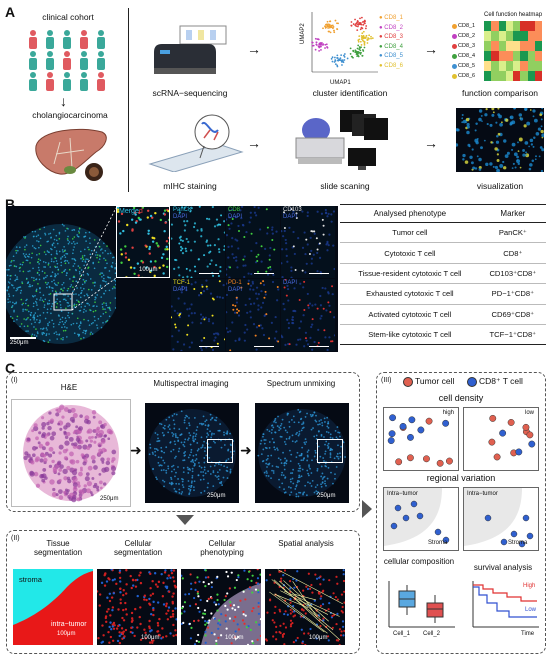 This screenshot has height=656, width=550. I want to click on panel-b-letter: B, so click(10, 204).